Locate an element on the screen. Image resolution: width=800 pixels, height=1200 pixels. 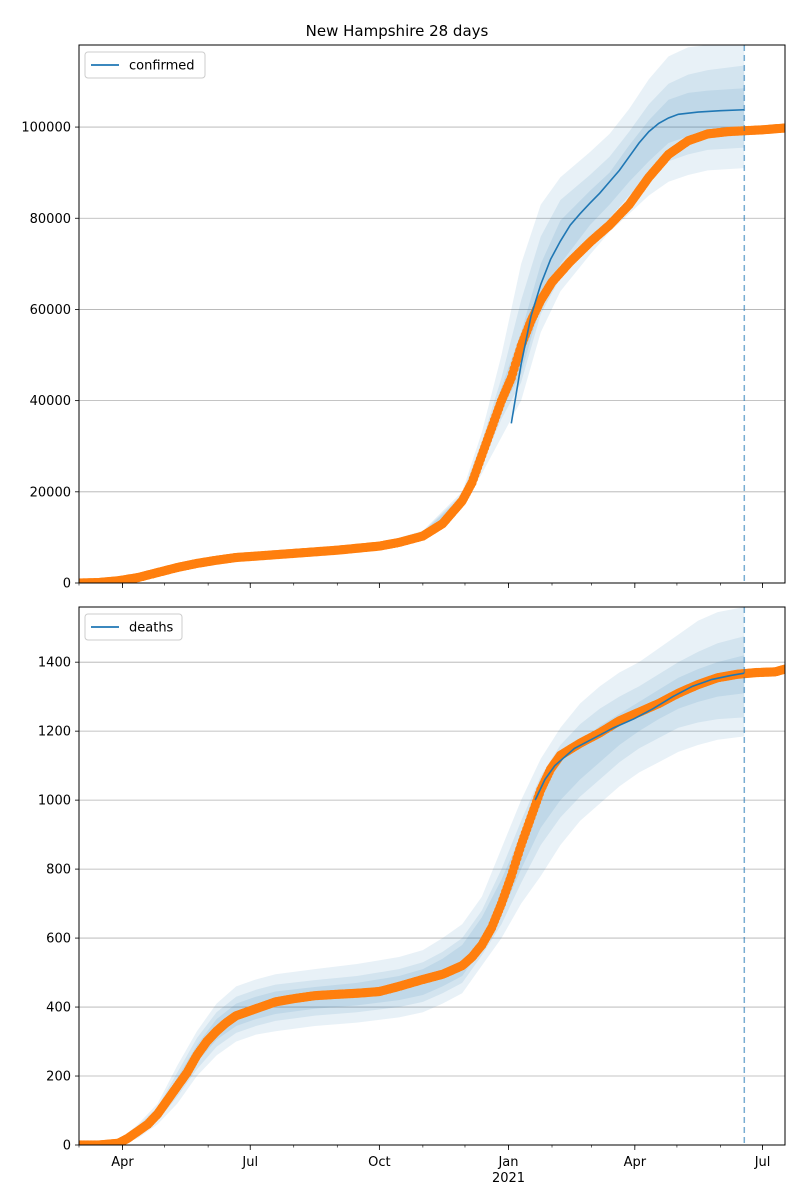
legend-label: confirmed is located at coordinates (162, 66).